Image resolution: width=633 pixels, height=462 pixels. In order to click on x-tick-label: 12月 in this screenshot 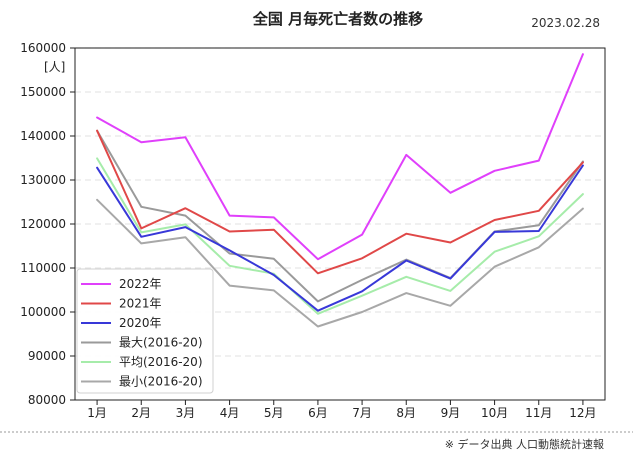, I will do `click(582, 413)`.